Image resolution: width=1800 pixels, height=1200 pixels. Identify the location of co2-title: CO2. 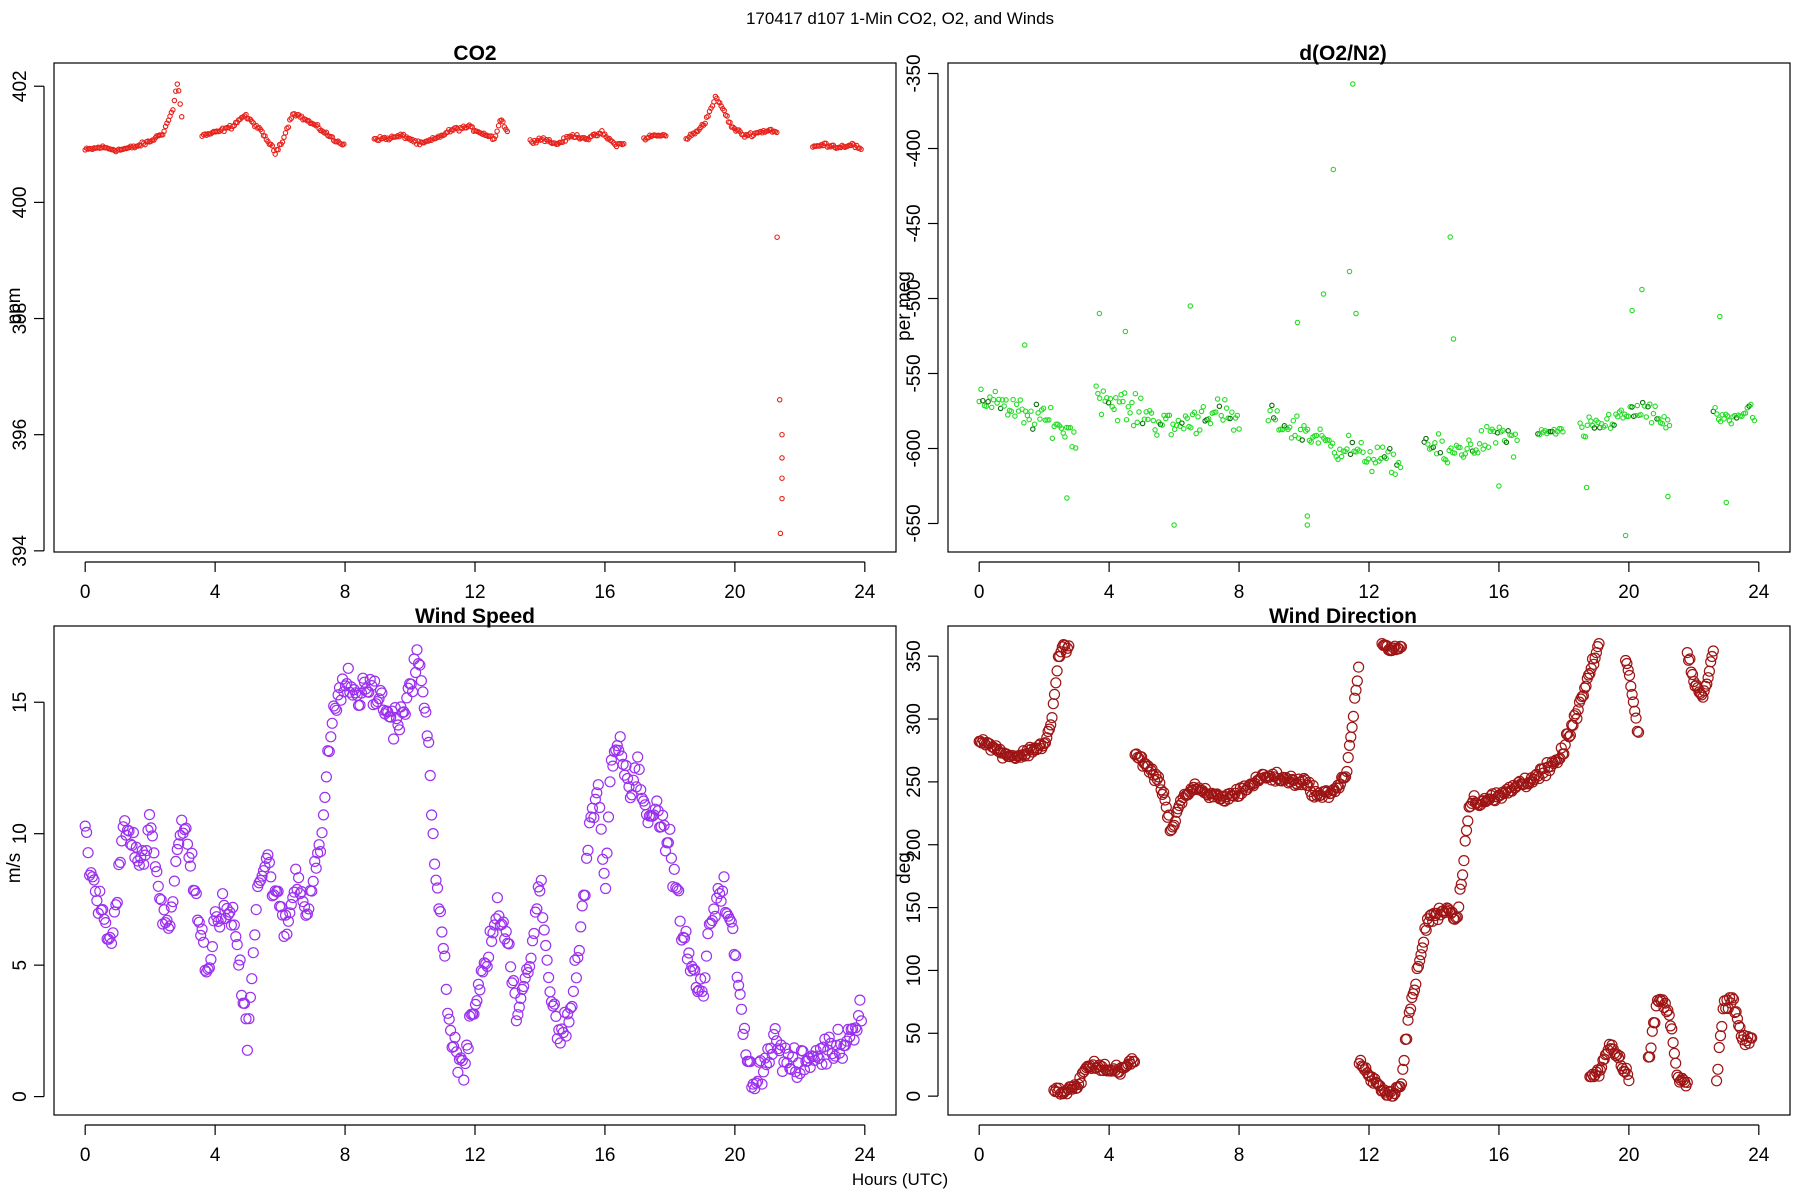
(474, 53).